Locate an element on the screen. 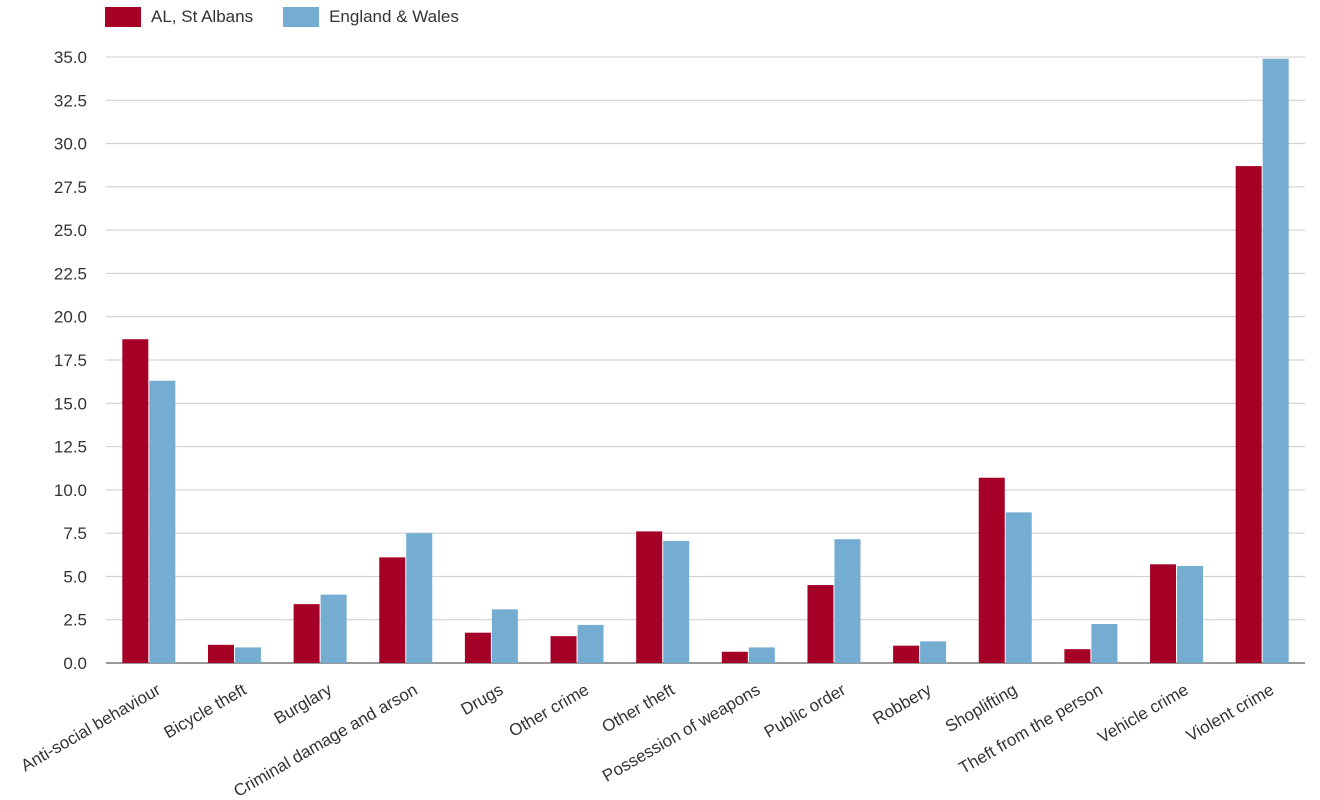 The height and width of the screenshot is (800, 1320). y-tick-label: 27.5 is located at coordinates (70, 187).